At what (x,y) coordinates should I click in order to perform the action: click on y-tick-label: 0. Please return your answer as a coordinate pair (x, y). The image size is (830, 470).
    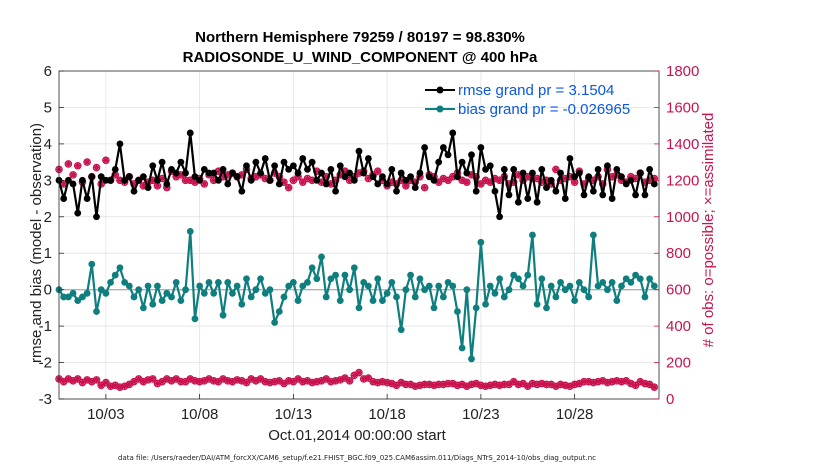
    Looking at the image, I should click on (48, 290).